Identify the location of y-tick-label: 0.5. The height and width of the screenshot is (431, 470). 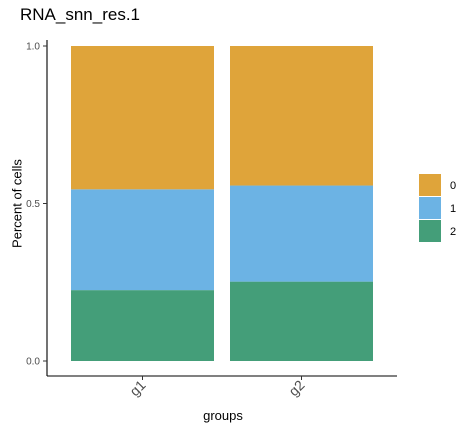
(33, 204).